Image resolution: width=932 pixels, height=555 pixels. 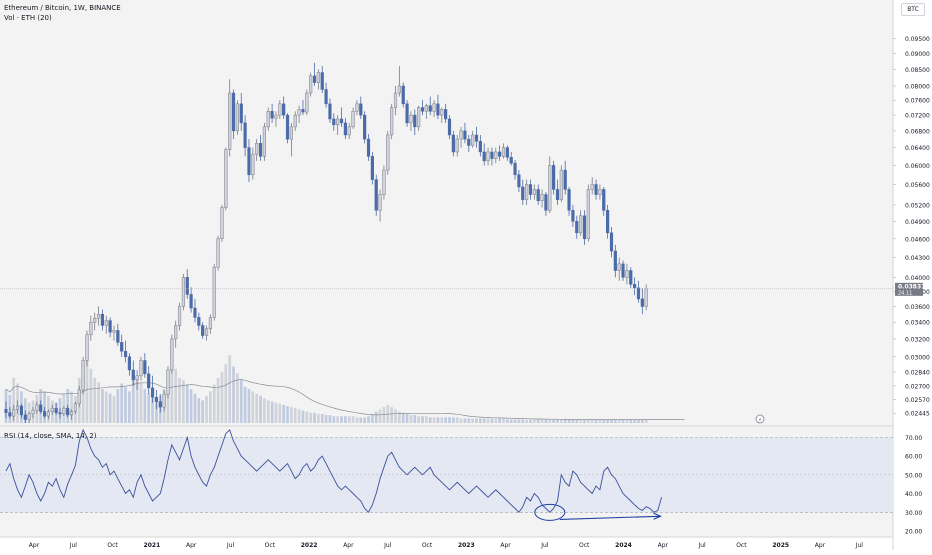 What do you see at coordinates (917, 307) in the screenshot?
I see `price-axis-label: 0.03600` at bounding box center [917, 307].